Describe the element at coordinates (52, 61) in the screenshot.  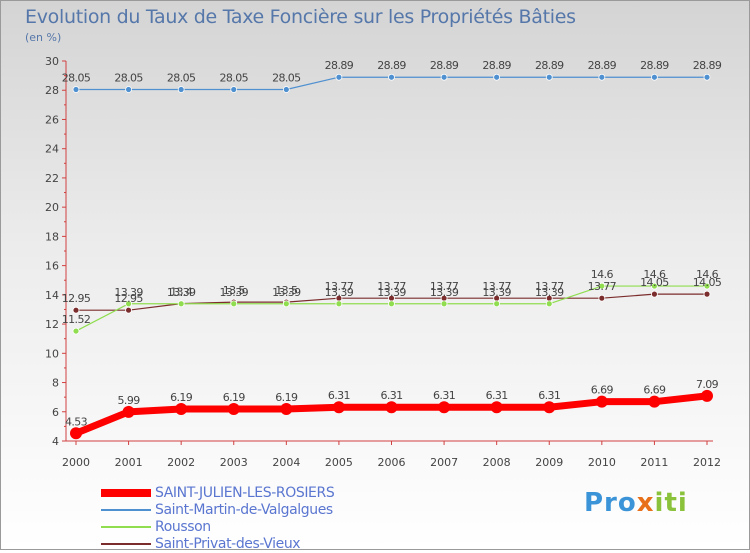
I see `y-tick-label: 30` at that location.